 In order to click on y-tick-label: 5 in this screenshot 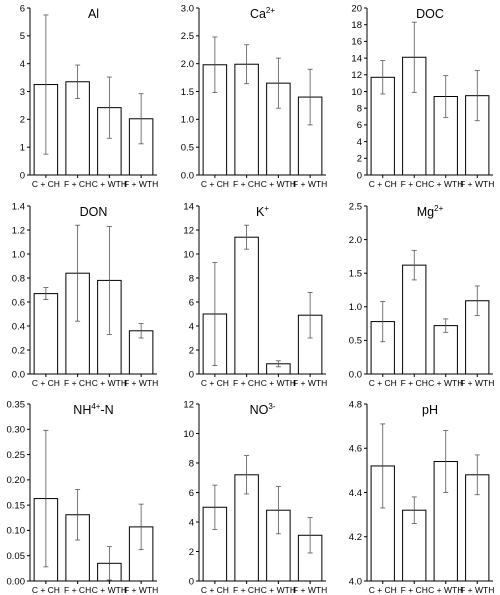, I will do `click(22, 36)`.